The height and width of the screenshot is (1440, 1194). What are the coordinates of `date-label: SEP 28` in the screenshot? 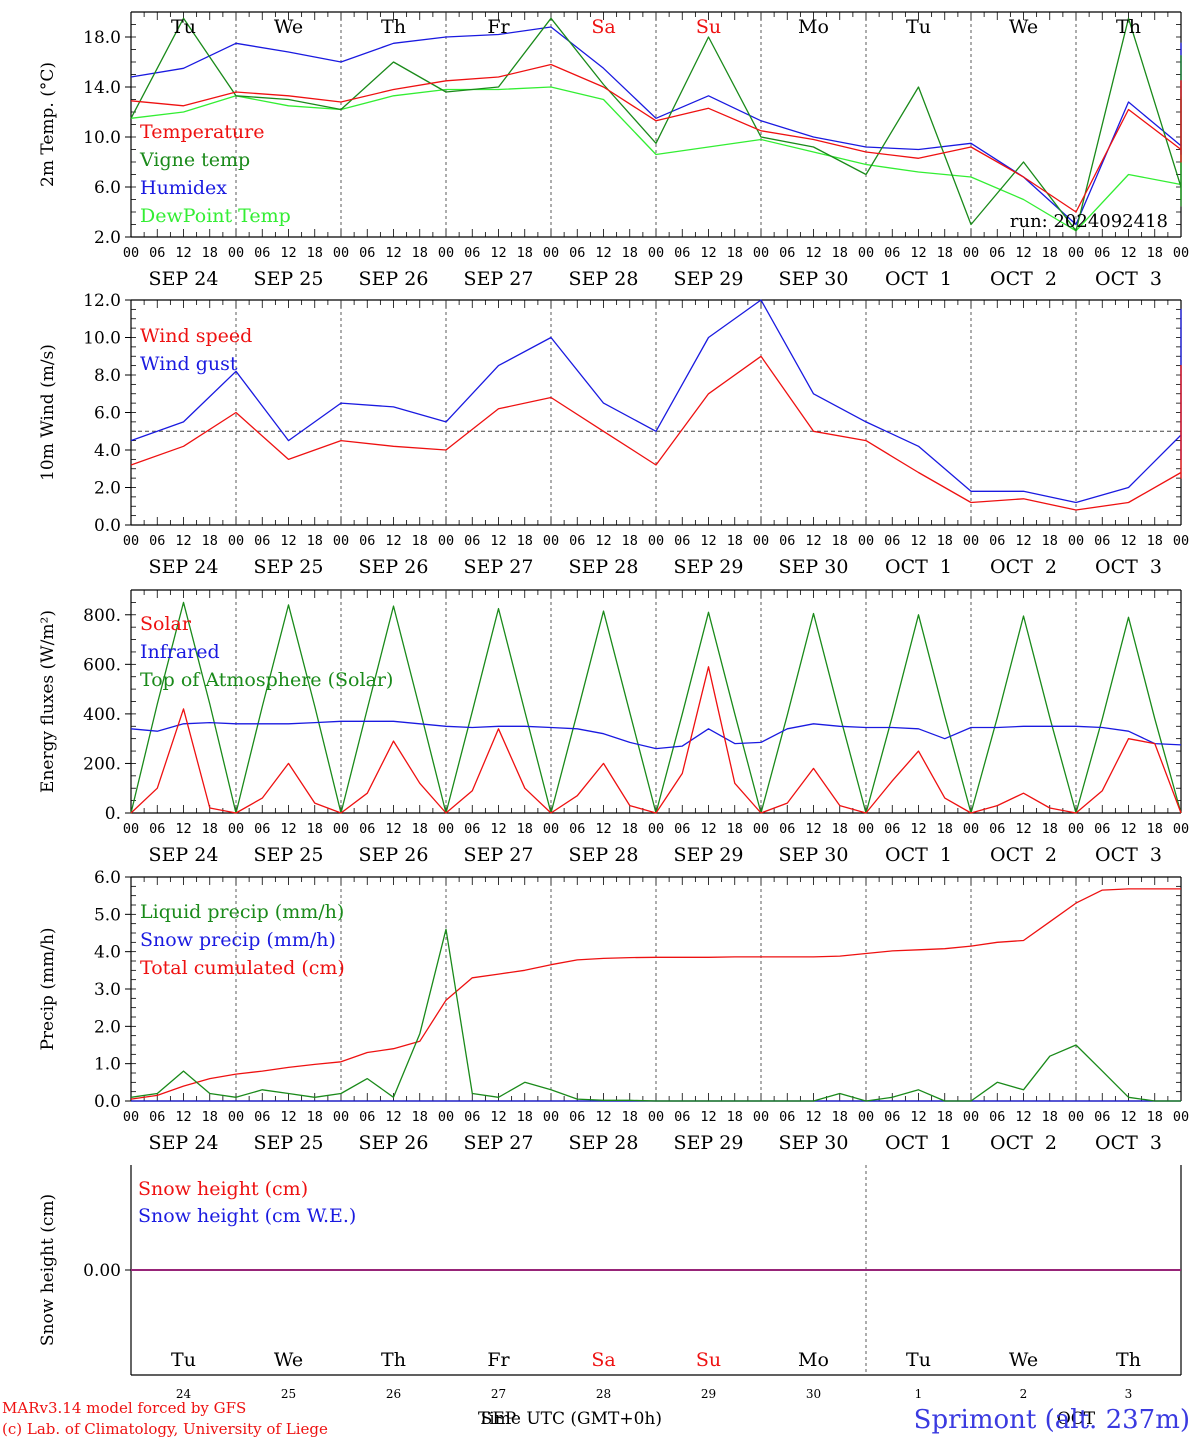 It's located at (604, 855).